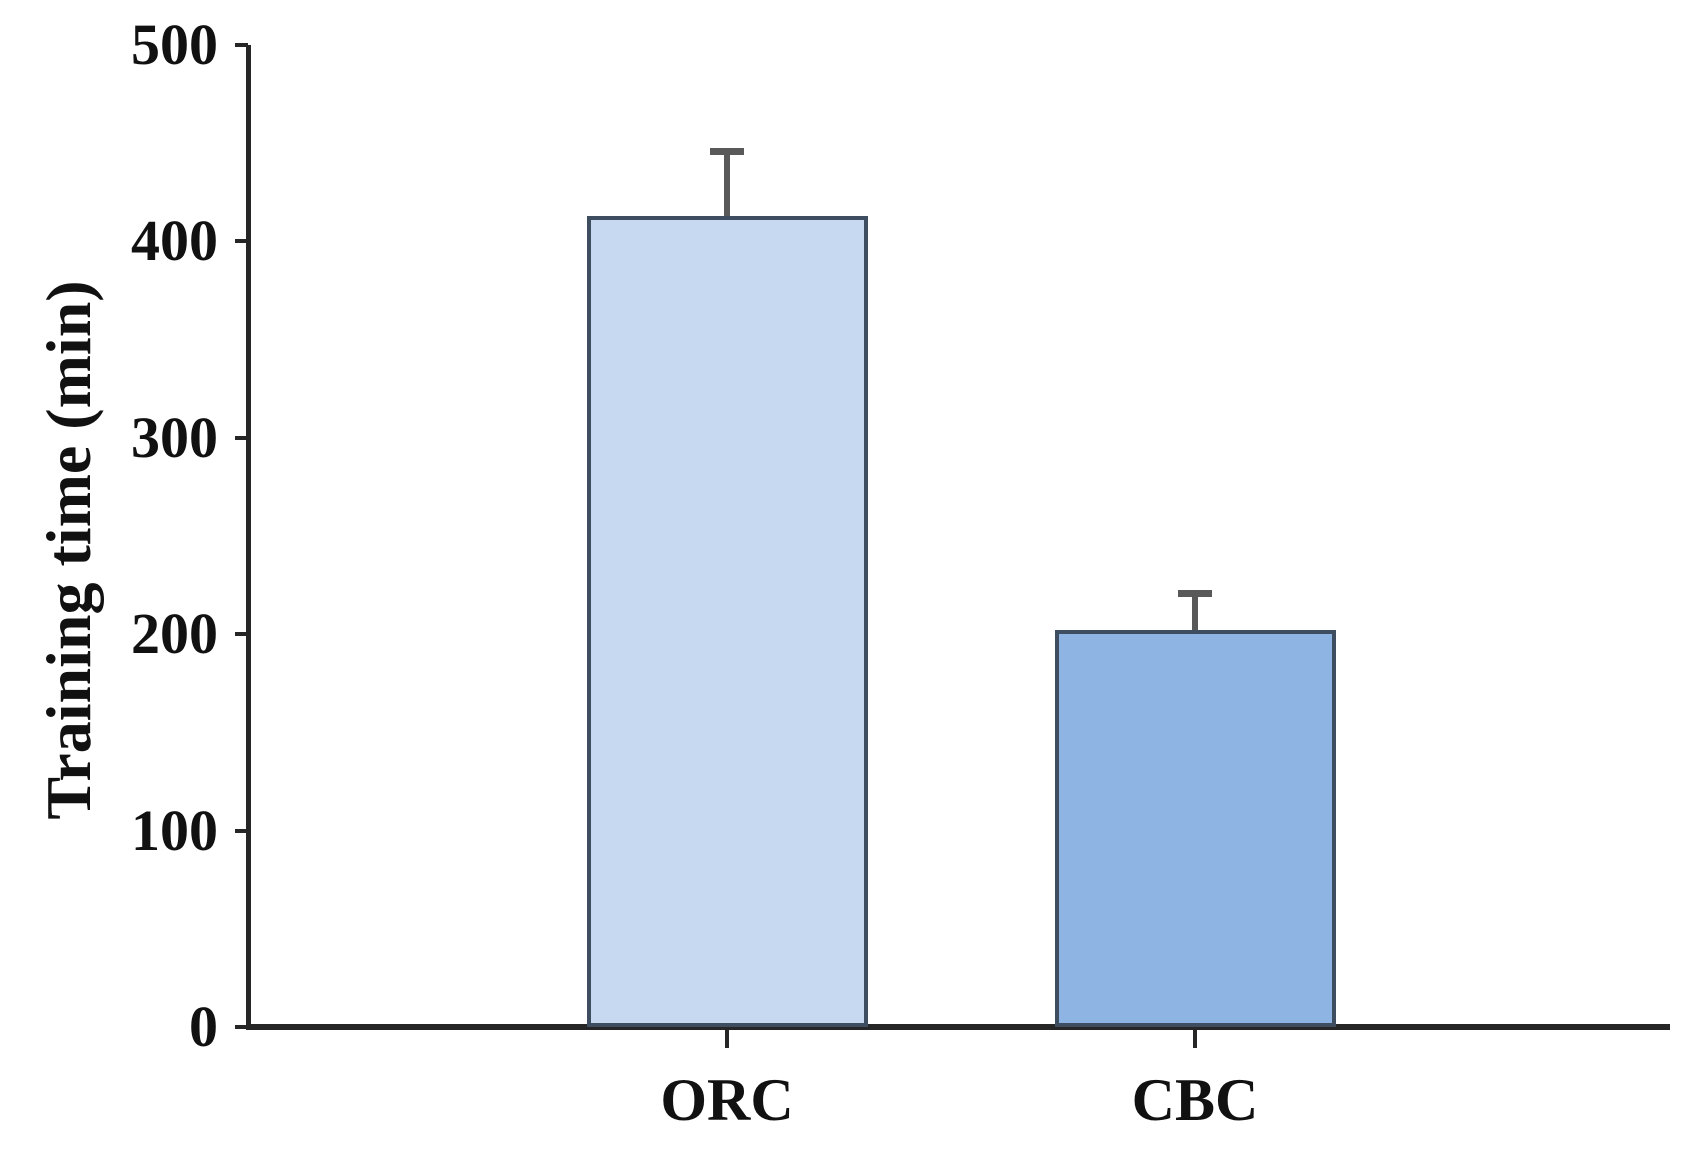 The image size is (1692, 1152). Describe the element at coordinates (174, 44) in the screenshot. I see `y-tick-label-500: 500` at that location.